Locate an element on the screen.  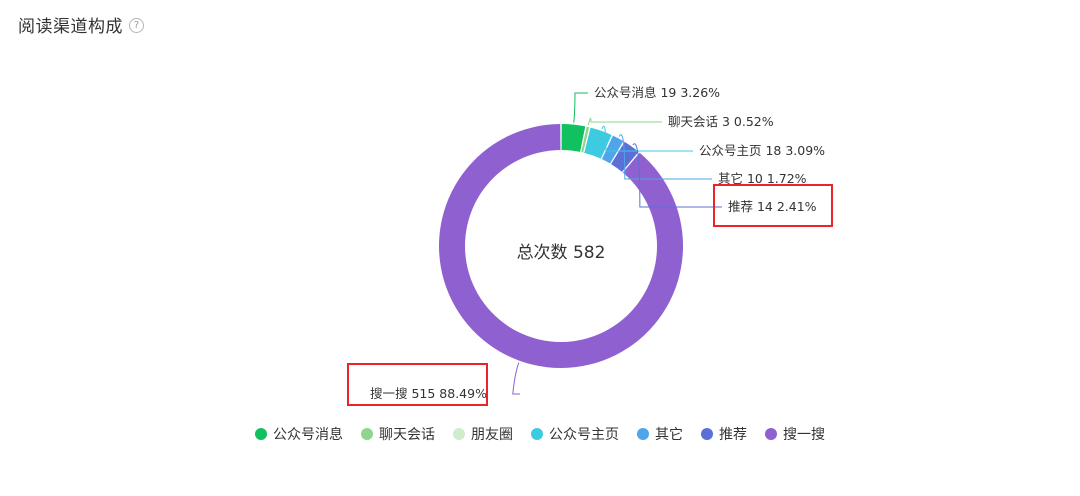
legend-item-5: 推荐 is located at coordinates (724, 434).